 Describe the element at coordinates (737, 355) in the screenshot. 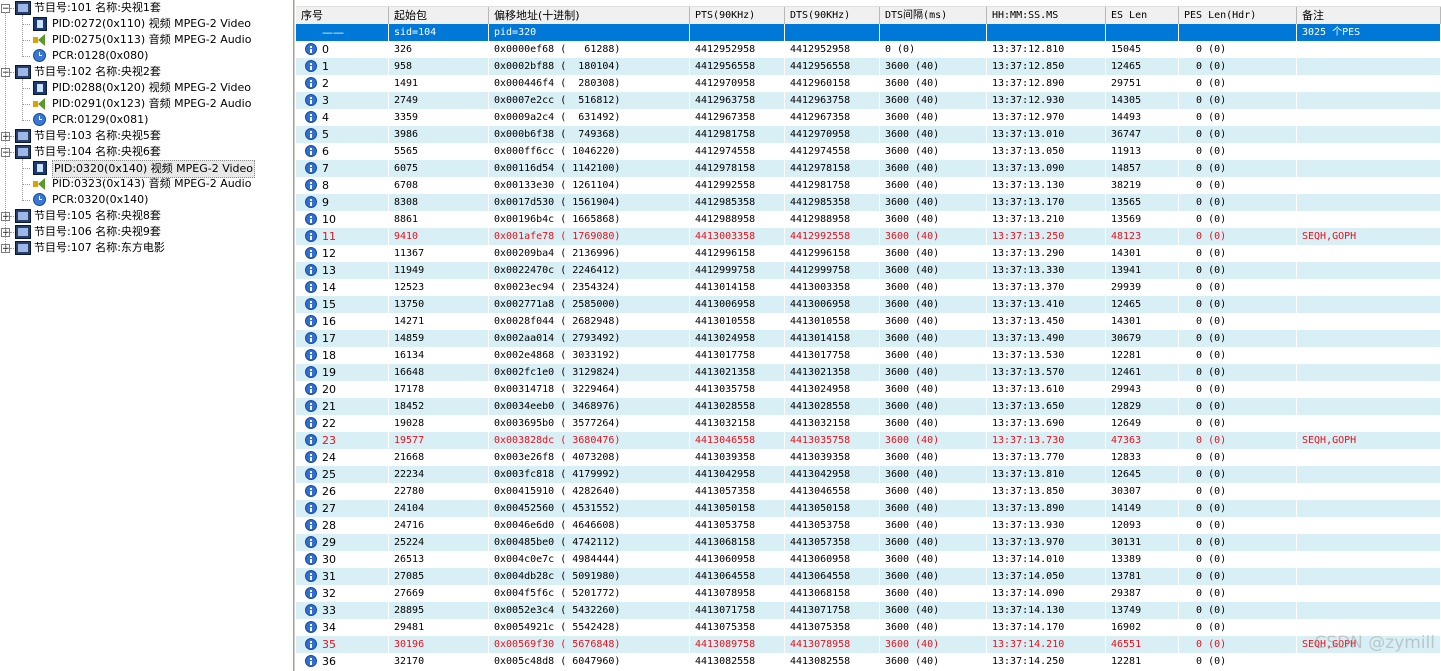

I see `cell-3: 4413017758` at that location.